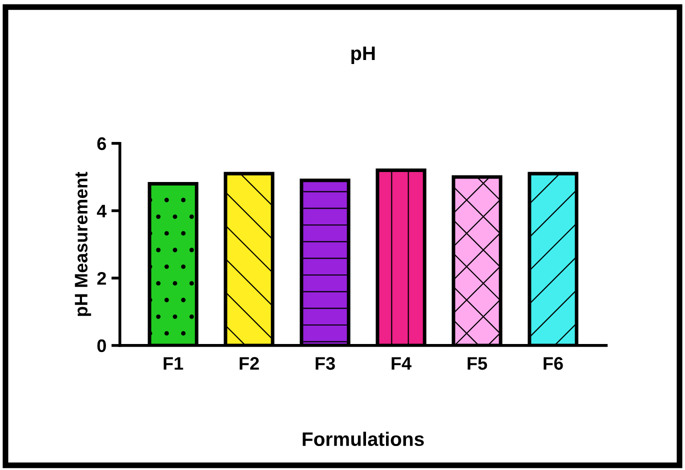  I want to click on y-axis-title: pH Measurement, so click(83, 244).